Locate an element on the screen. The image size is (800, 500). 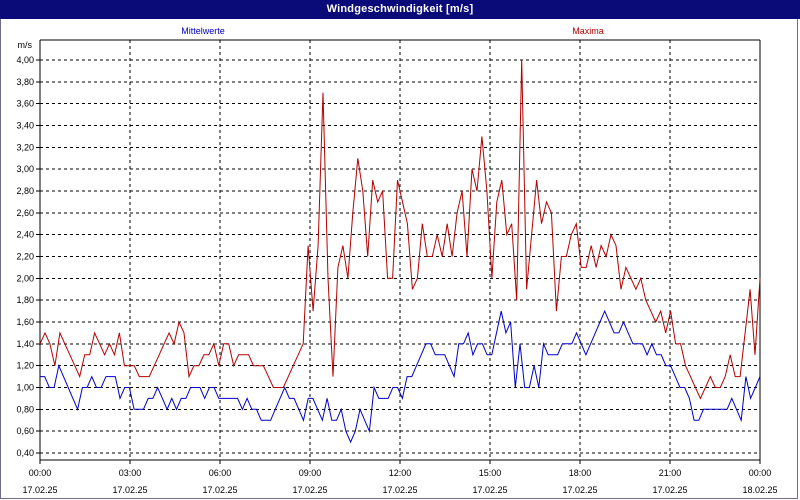
y-tick-label: 3,40 is located at coordinates (25, 126).